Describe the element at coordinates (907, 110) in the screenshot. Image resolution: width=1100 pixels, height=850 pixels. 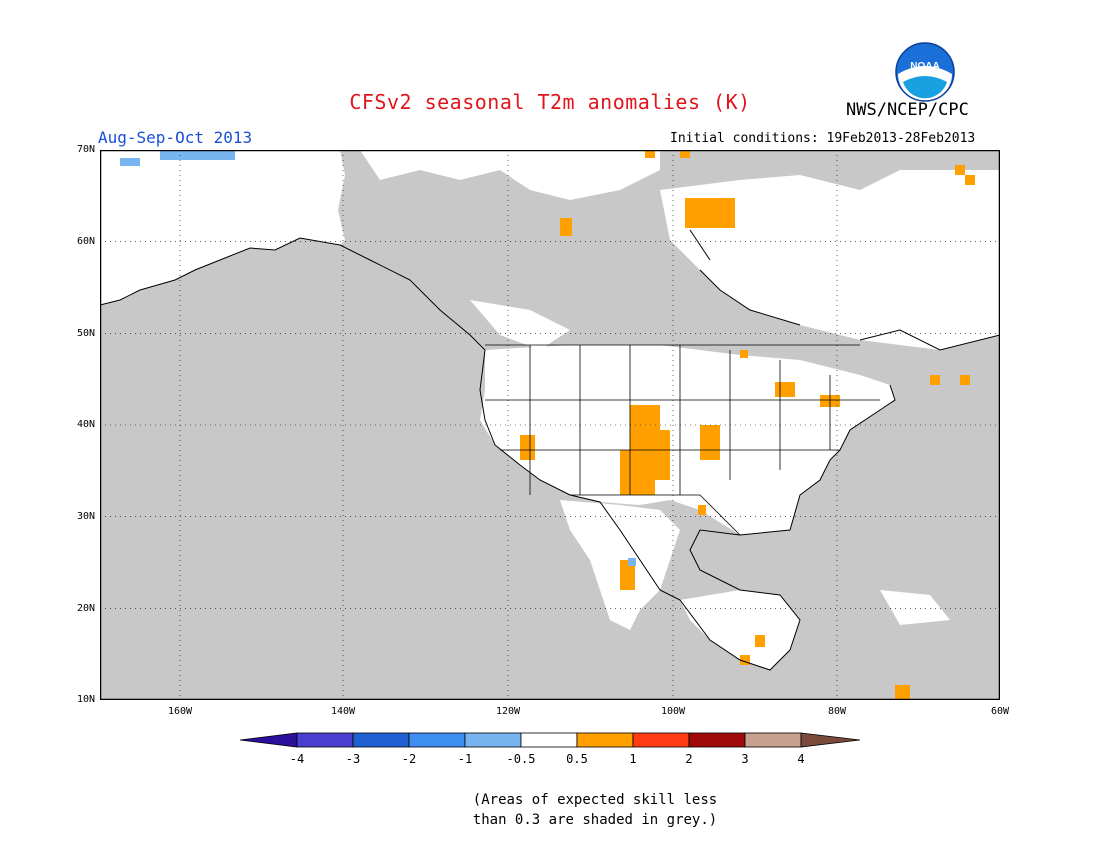
I see `agency-label: NWS/NCEP/CPC` at that location.